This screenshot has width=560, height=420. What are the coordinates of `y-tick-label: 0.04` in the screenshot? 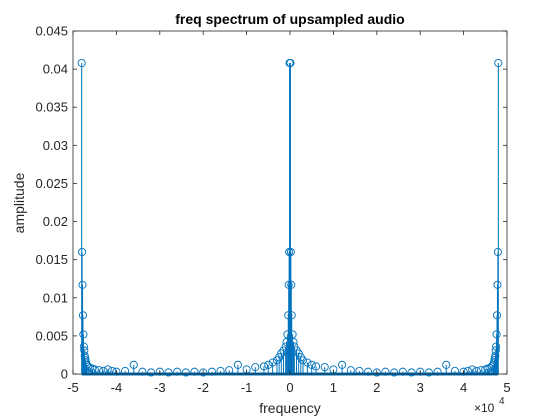 It's located at (55, 69).